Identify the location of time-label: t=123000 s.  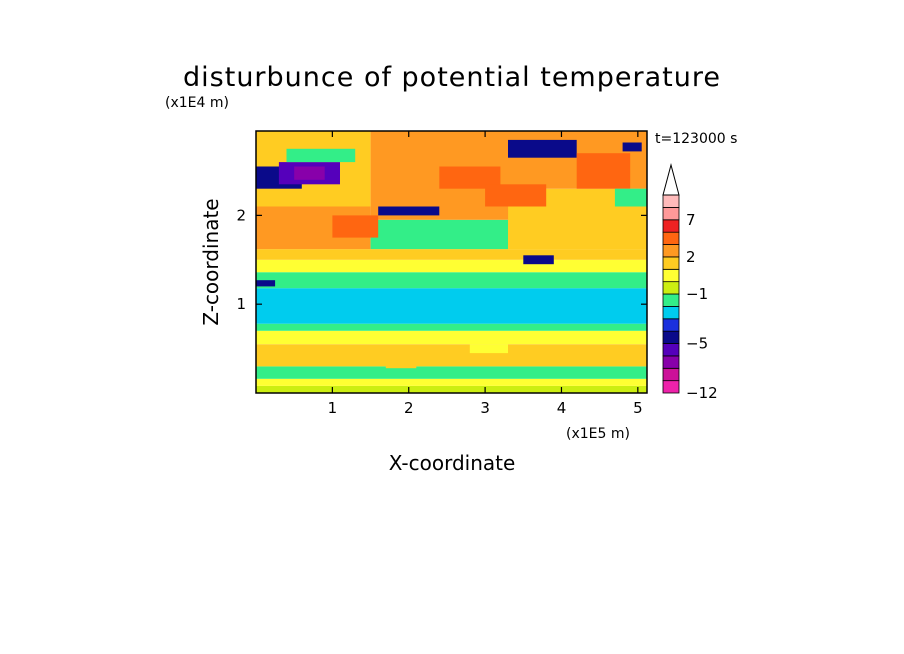
(696, 139).